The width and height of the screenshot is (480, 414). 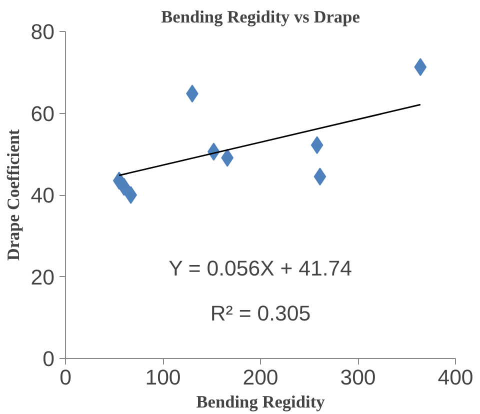 I want to click on annotation: R² = 0.305, so click(x=260, y=314).